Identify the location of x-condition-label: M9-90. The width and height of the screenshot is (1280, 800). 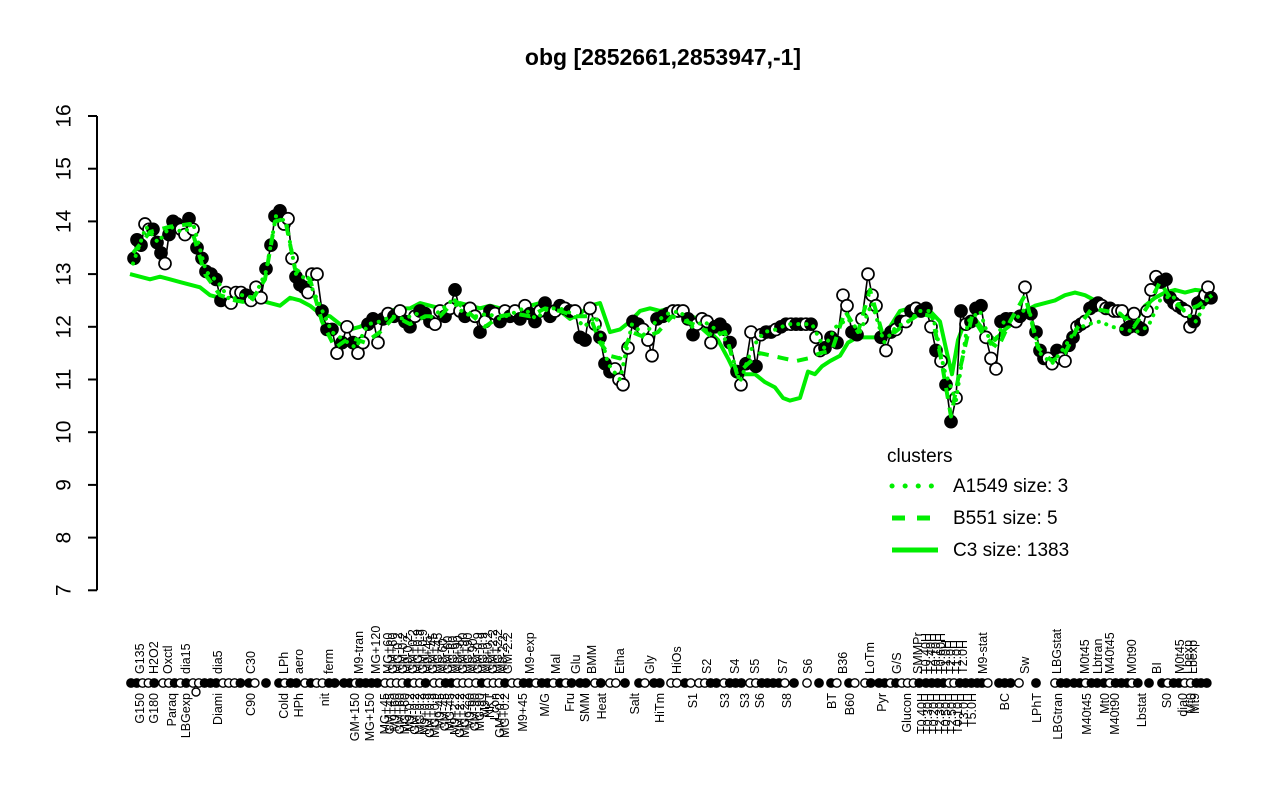
(473, 656).